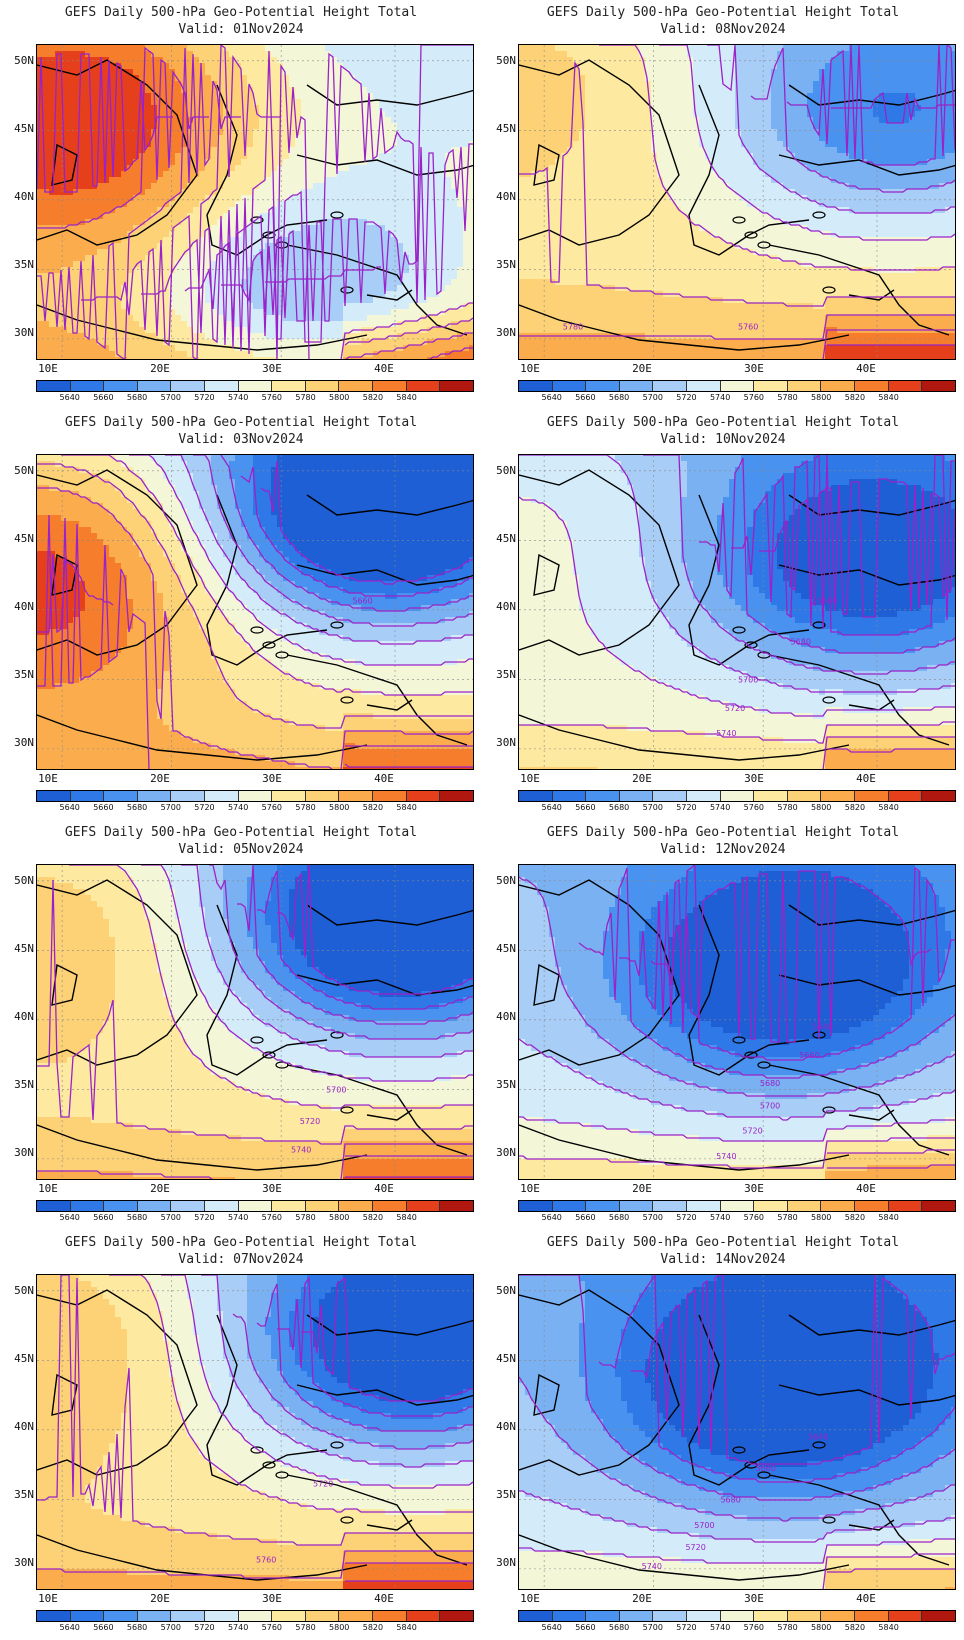 This screenshot has width=964, height=1640. Describe the element at coordinates (323, 1484) in the screenshot. I see `contour-label: 5720` at that location.